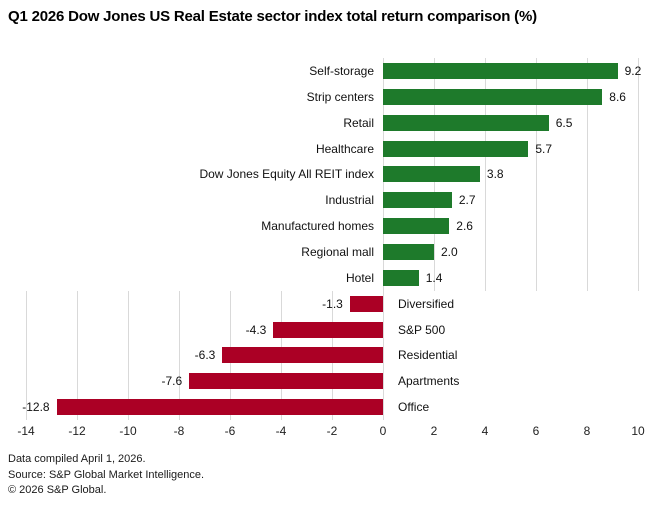  What do you see at coordinates (495, 174) in the screenshot?
I see `value-label: 3.8` at bounding box center [495, 174].